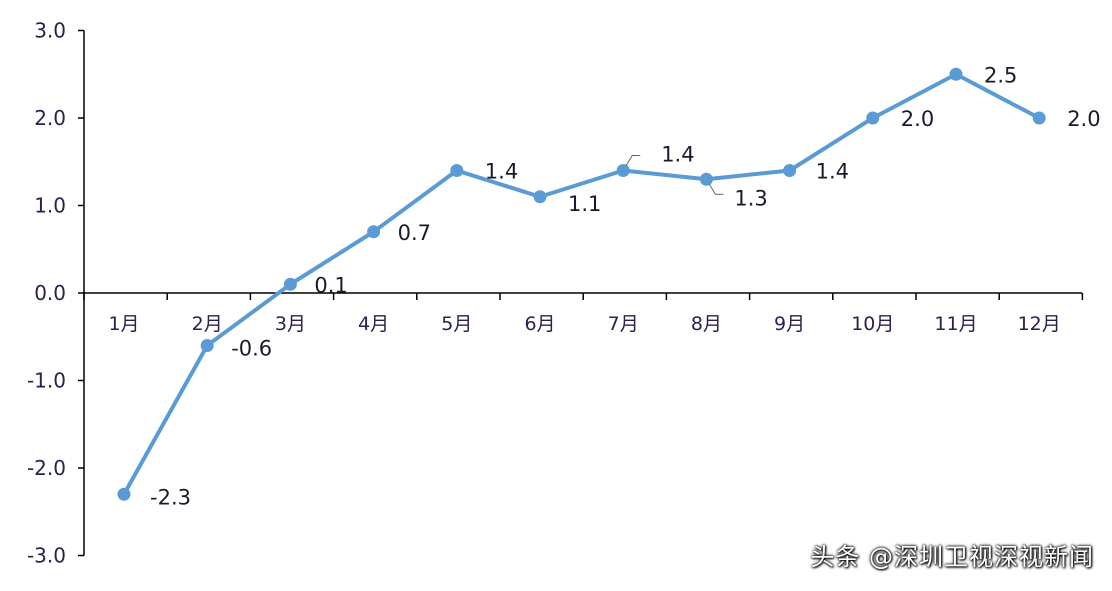  I want to click on y-tick-label: -1.0, so click(46, 381).